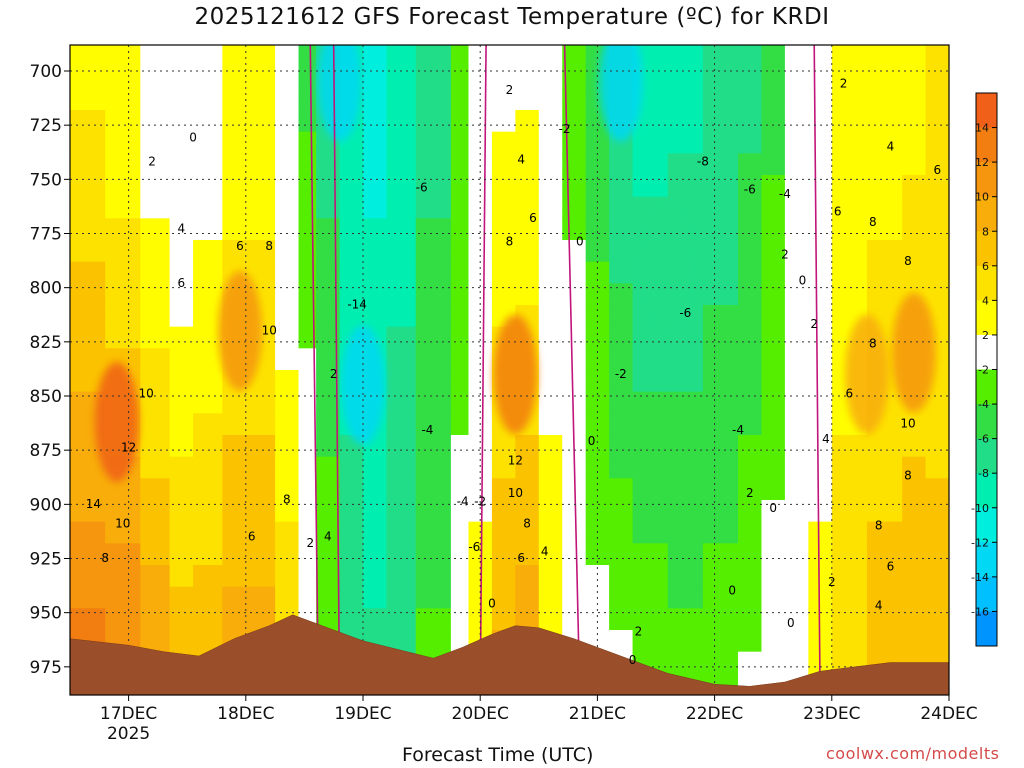 The image size is (1024, 768). I want to click on colorbar-label: 10, so click(982, 197).